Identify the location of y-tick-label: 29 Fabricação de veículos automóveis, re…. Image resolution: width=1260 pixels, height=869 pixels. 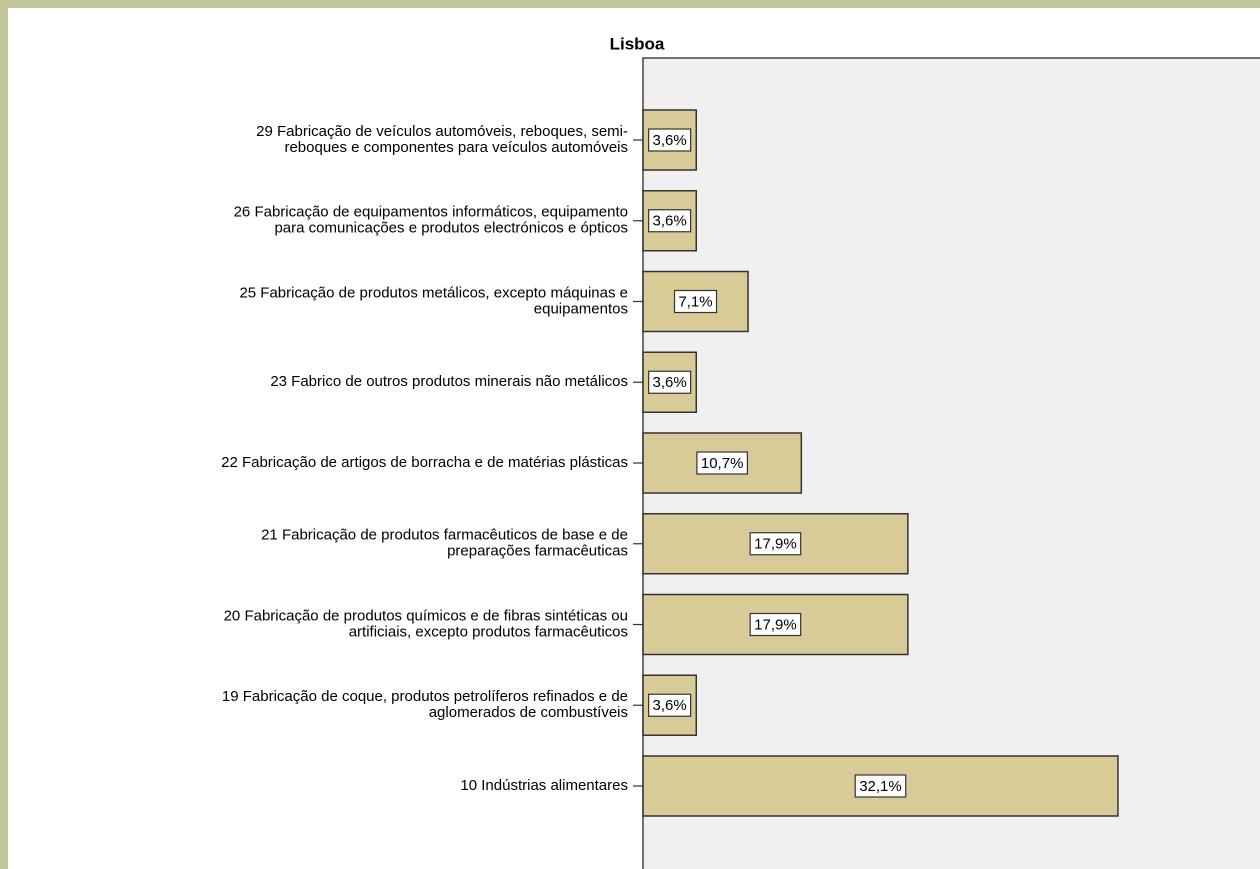
(442, 131).